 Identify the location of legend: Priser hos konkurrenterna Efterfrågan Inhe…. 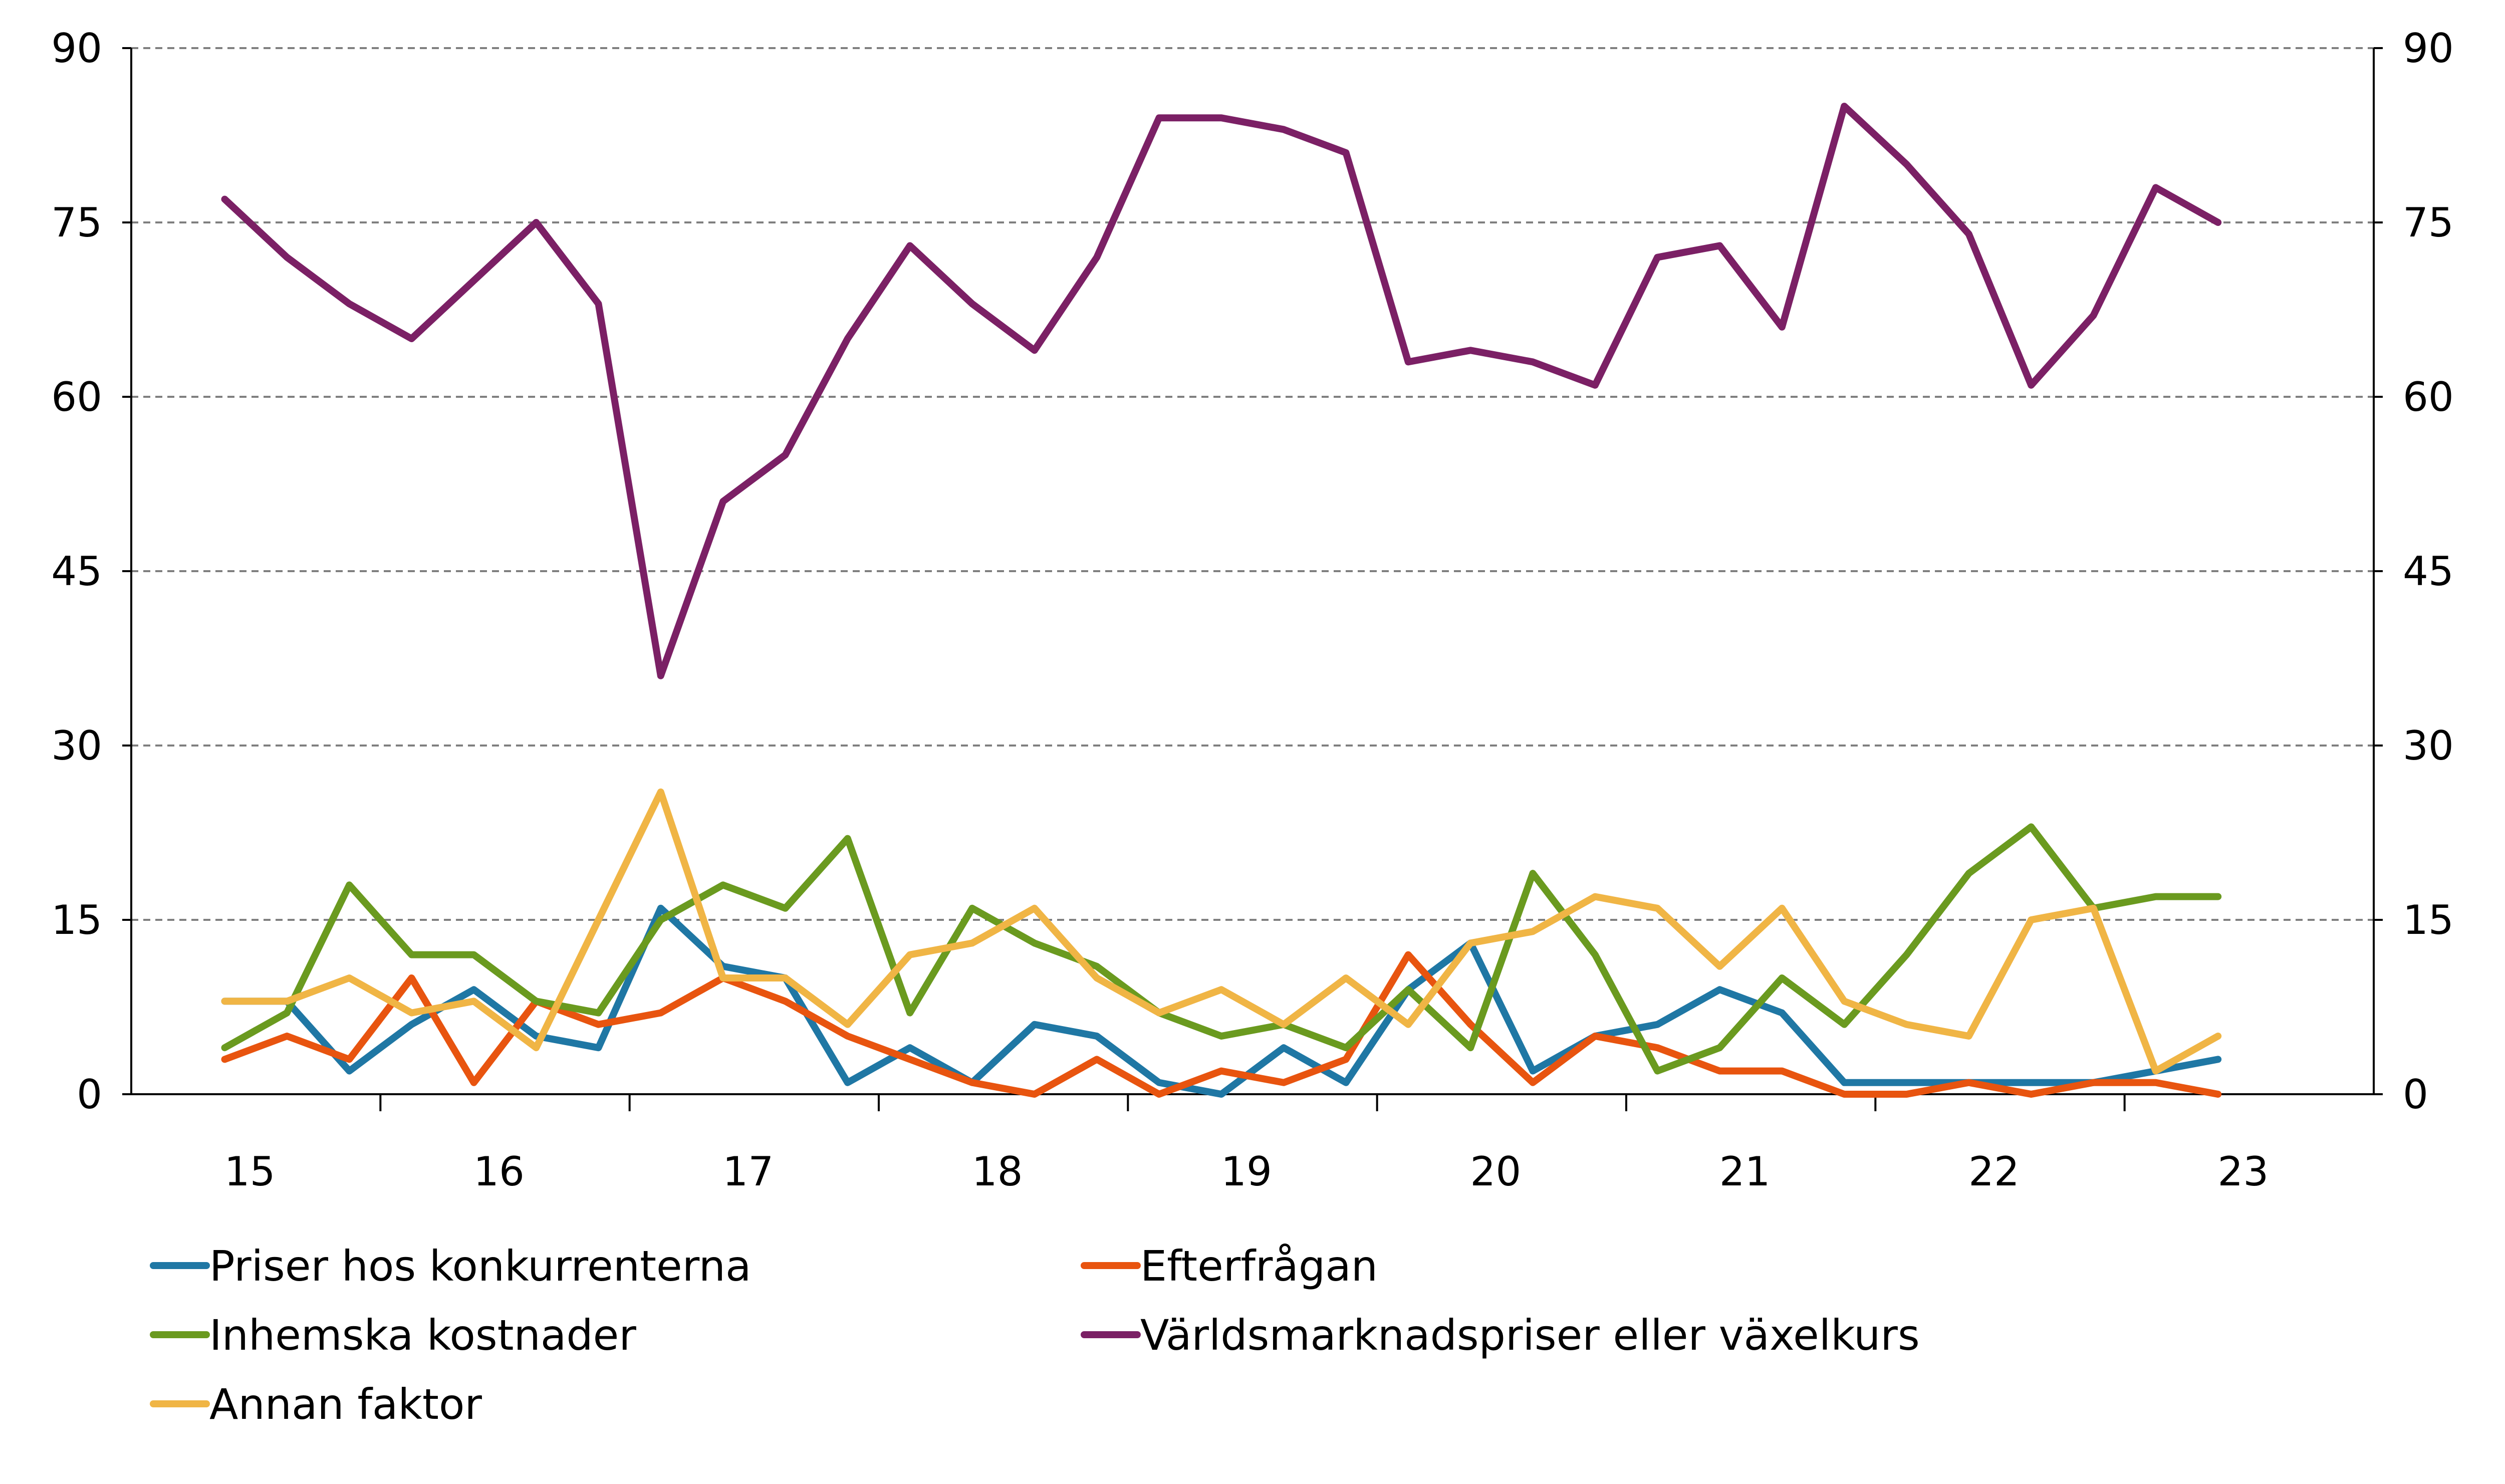
(1035, 1335).